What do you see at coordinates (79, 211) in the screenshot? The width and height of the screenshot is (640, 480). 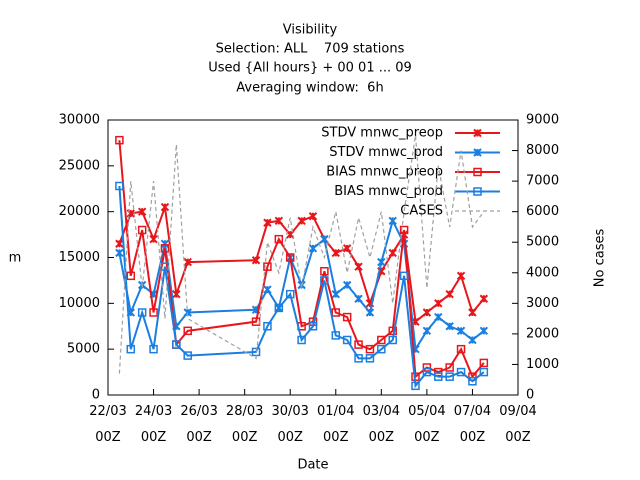 I see `y-tick-label: 20000` at bounding box center [79, 211].